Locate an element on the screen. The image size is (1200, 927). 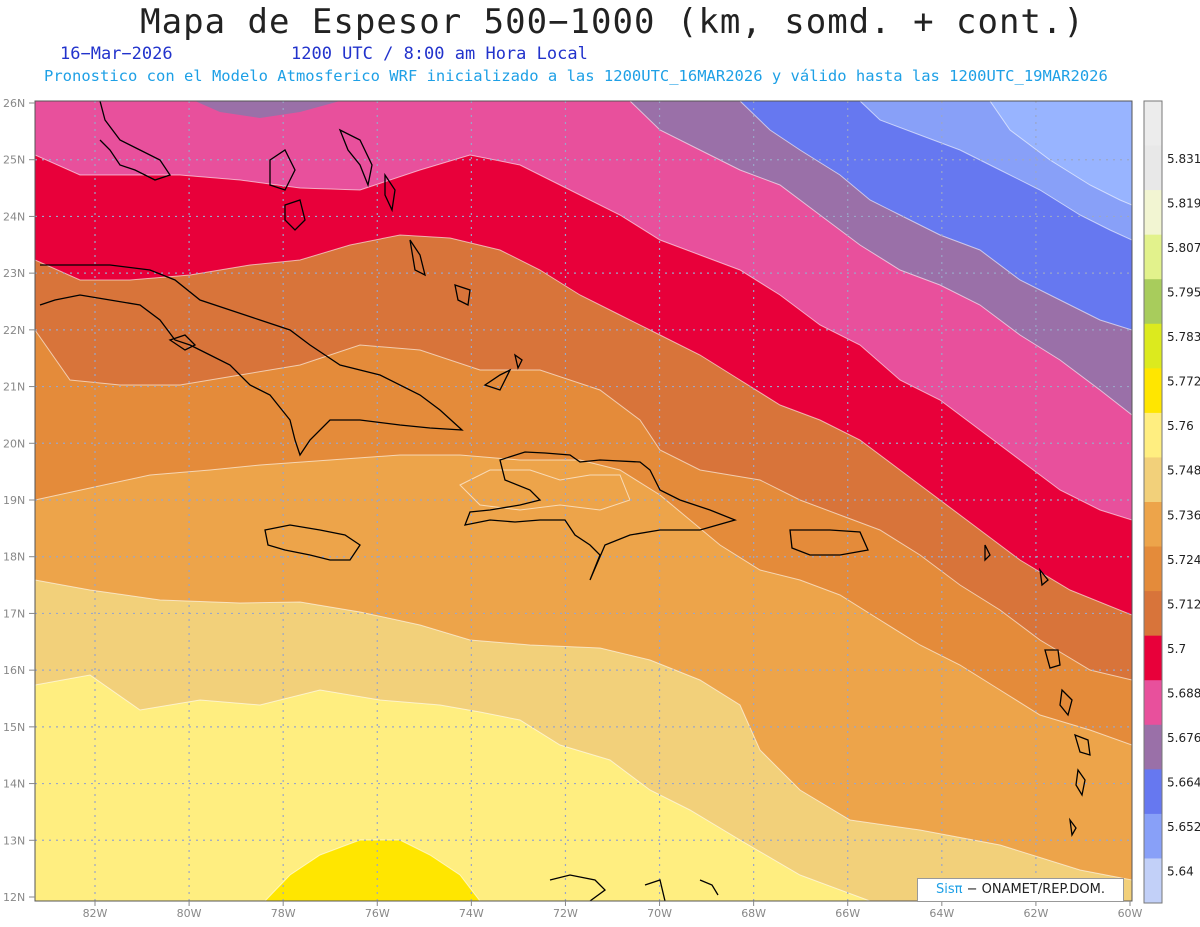
lat-tick-label: 14N is located at coordinates (14, 784).